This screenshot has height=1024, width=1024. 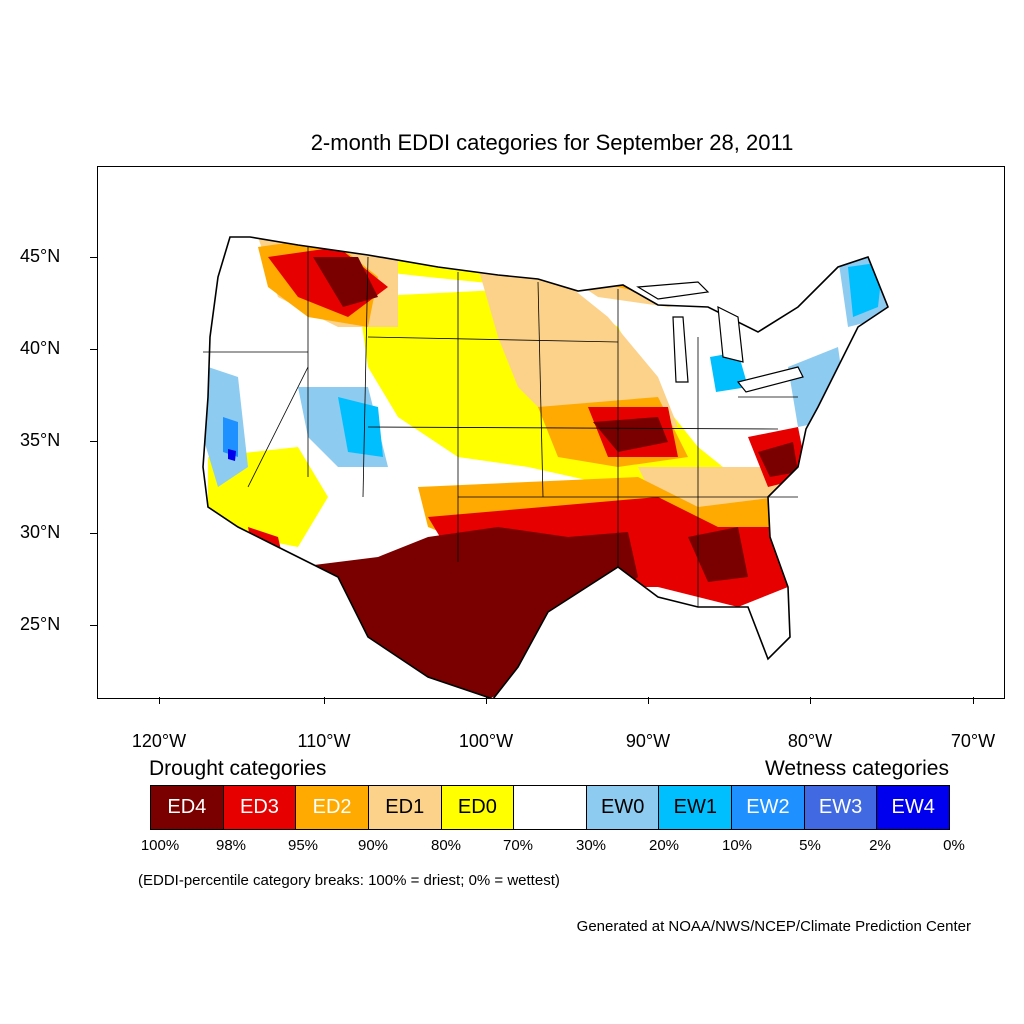 What do you see at coordinates (696, 807) in the screenshot?
I see `legend-cell-ew1: EW1` at bounding box center [696, 807].